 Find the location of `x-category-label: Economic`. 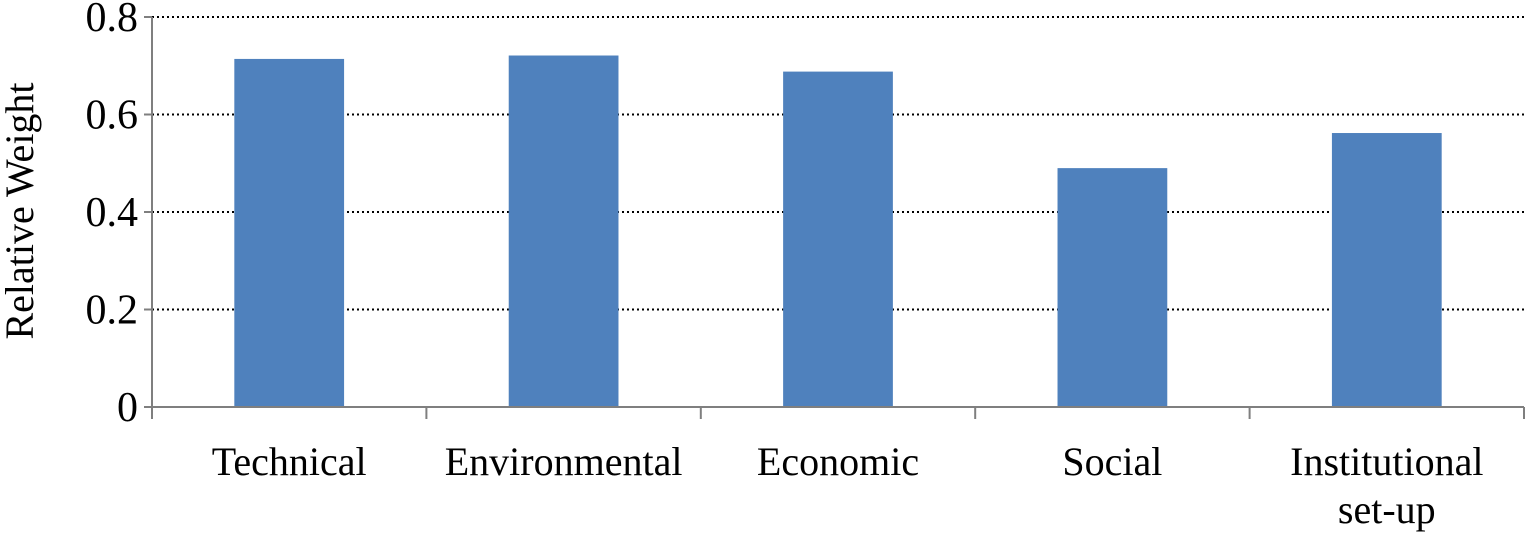

x-category-label: Economic is located at coordinates (838, 461).